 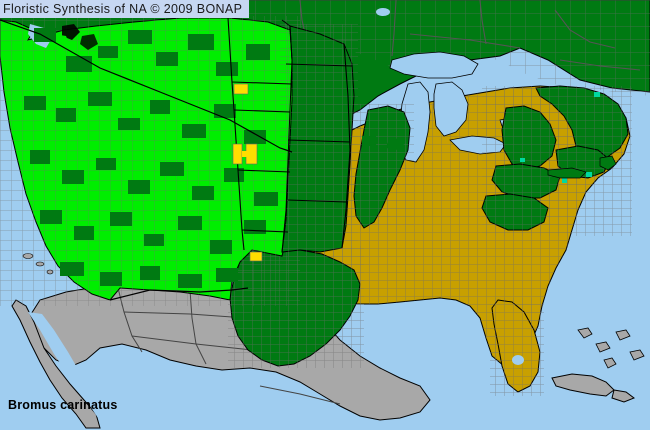 I want to click on lake-okeechobee, so click(x=518, y=360).